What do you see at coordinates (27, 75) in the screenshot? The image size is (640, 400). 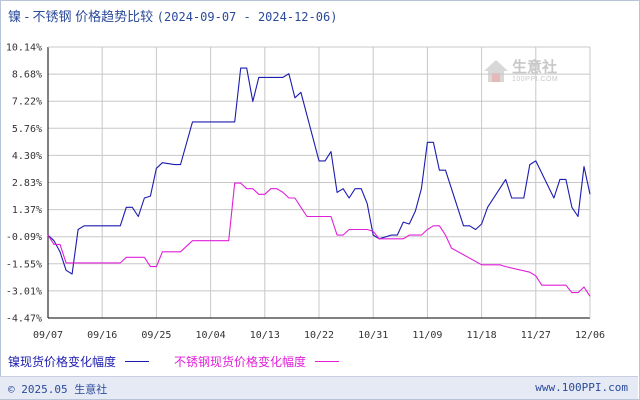 I see `y-tick-label: 8.68%` at bounding box center [27, 75].